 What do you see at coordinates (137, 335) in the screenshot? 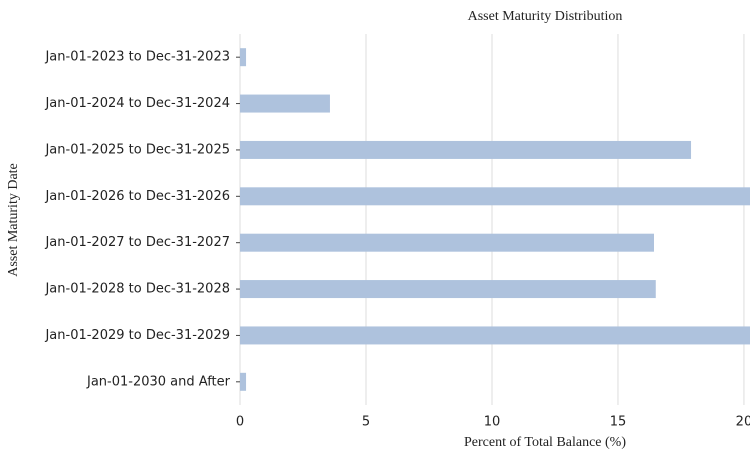
I see `y-tick-label: Jan-01-2029 to Dec-31-2029` at bounding box center [137, 335].